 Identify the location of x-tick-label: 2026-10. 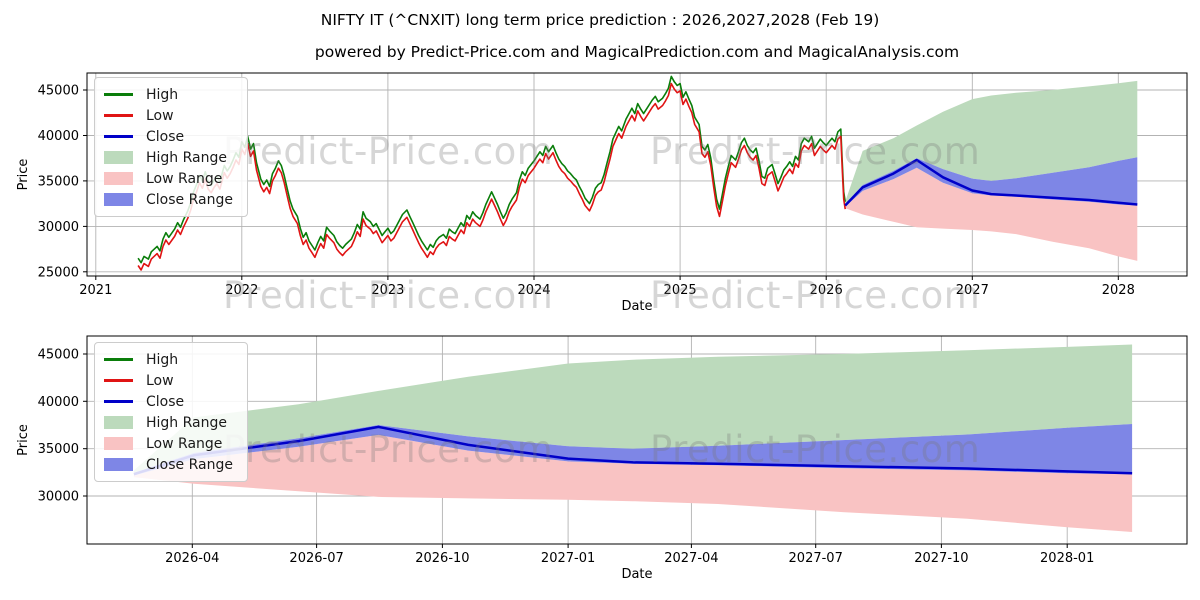
(442, 558).